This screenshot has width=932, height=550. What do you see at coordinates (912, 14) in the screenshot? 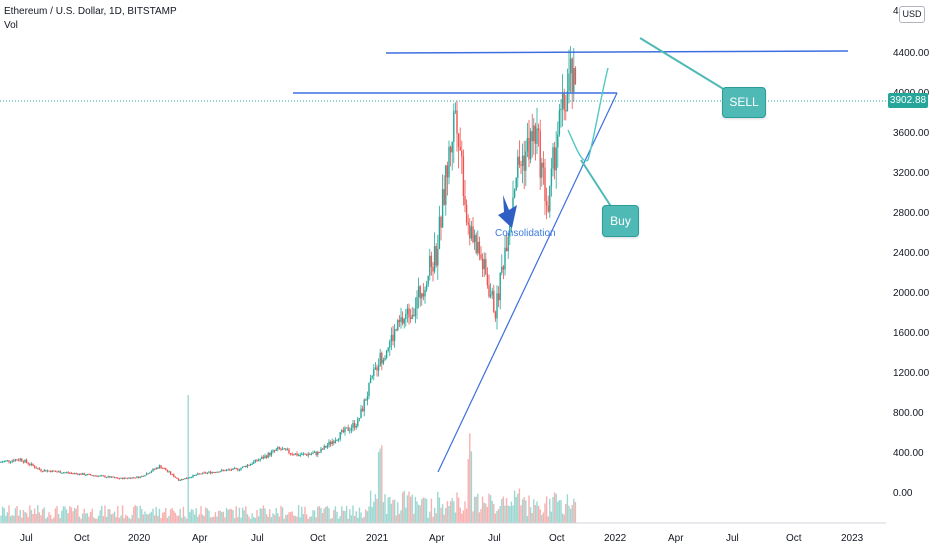
I see `currency-badge: USD` at bounding box center [912, 14].